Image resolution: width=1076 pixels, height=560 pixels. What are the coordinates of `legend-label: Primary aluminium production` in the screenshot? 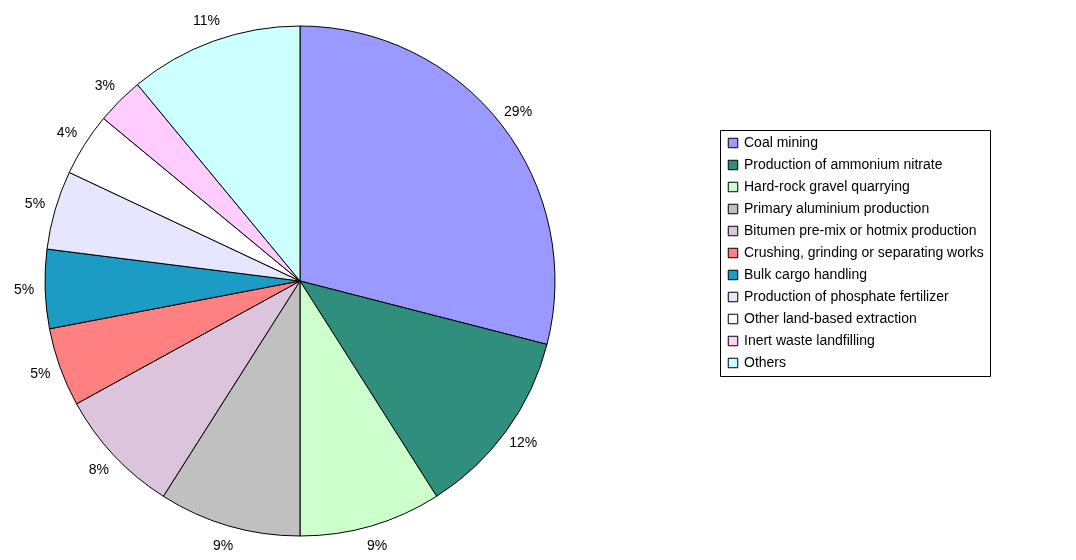 It's located at (837, 208).